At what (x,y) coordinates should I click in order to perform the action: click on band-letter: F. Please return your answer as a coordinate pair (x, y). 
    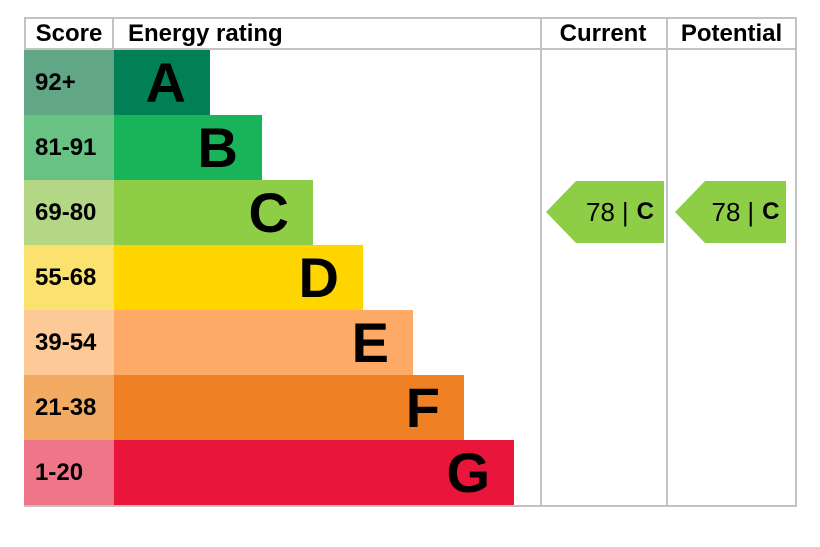
    Looking at the image, I should click on (422, 407).